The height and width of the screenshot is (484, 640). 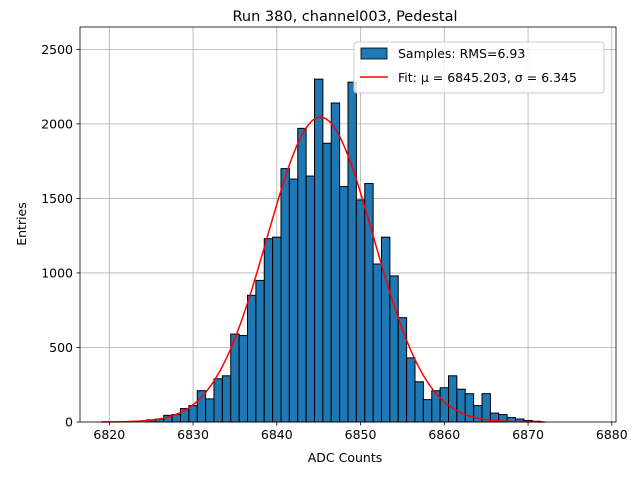 I want to click on y-tick-label: 2000, so click(x=57, y=123).